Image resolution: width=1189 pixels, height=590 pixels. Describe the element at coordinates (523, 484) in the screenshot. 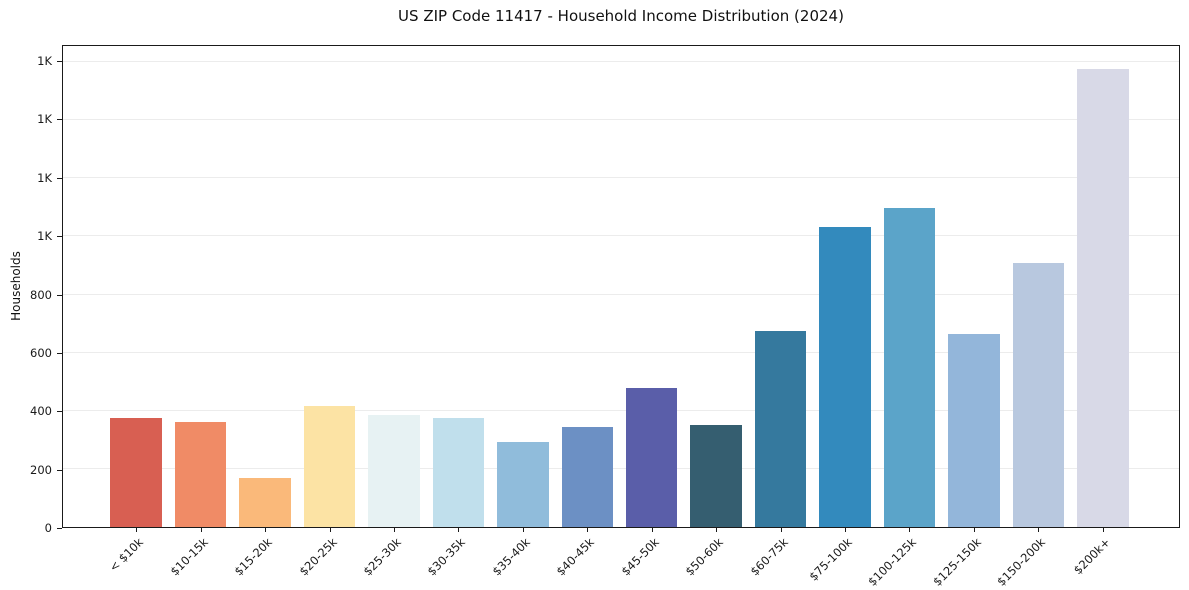

I see `bar-$35-40k` at that location.